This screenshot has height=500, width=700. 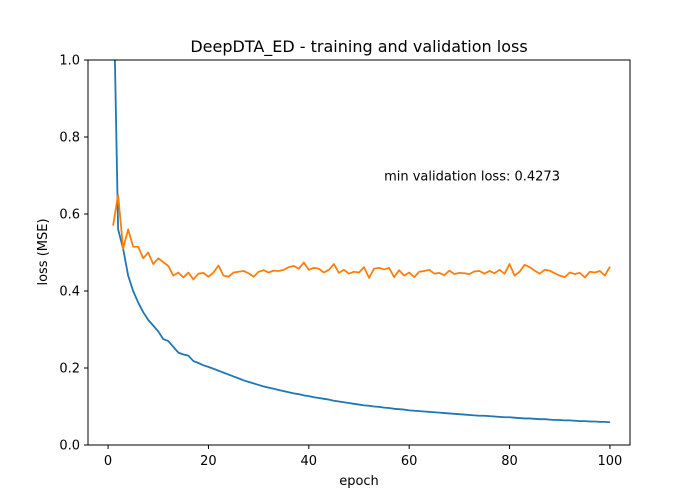 What do you see at coordinates (309, 461) in the screenshot?
I see `x-tick-label: 40` at bounding box center [309, 461].